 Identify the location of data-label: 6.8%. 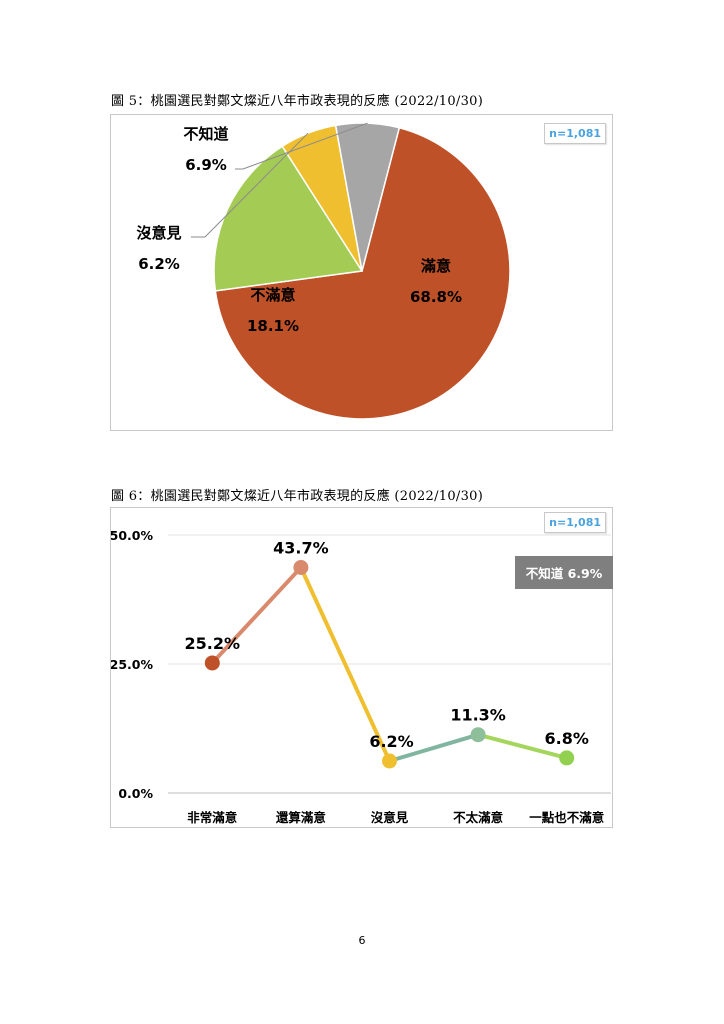
(567, 738).